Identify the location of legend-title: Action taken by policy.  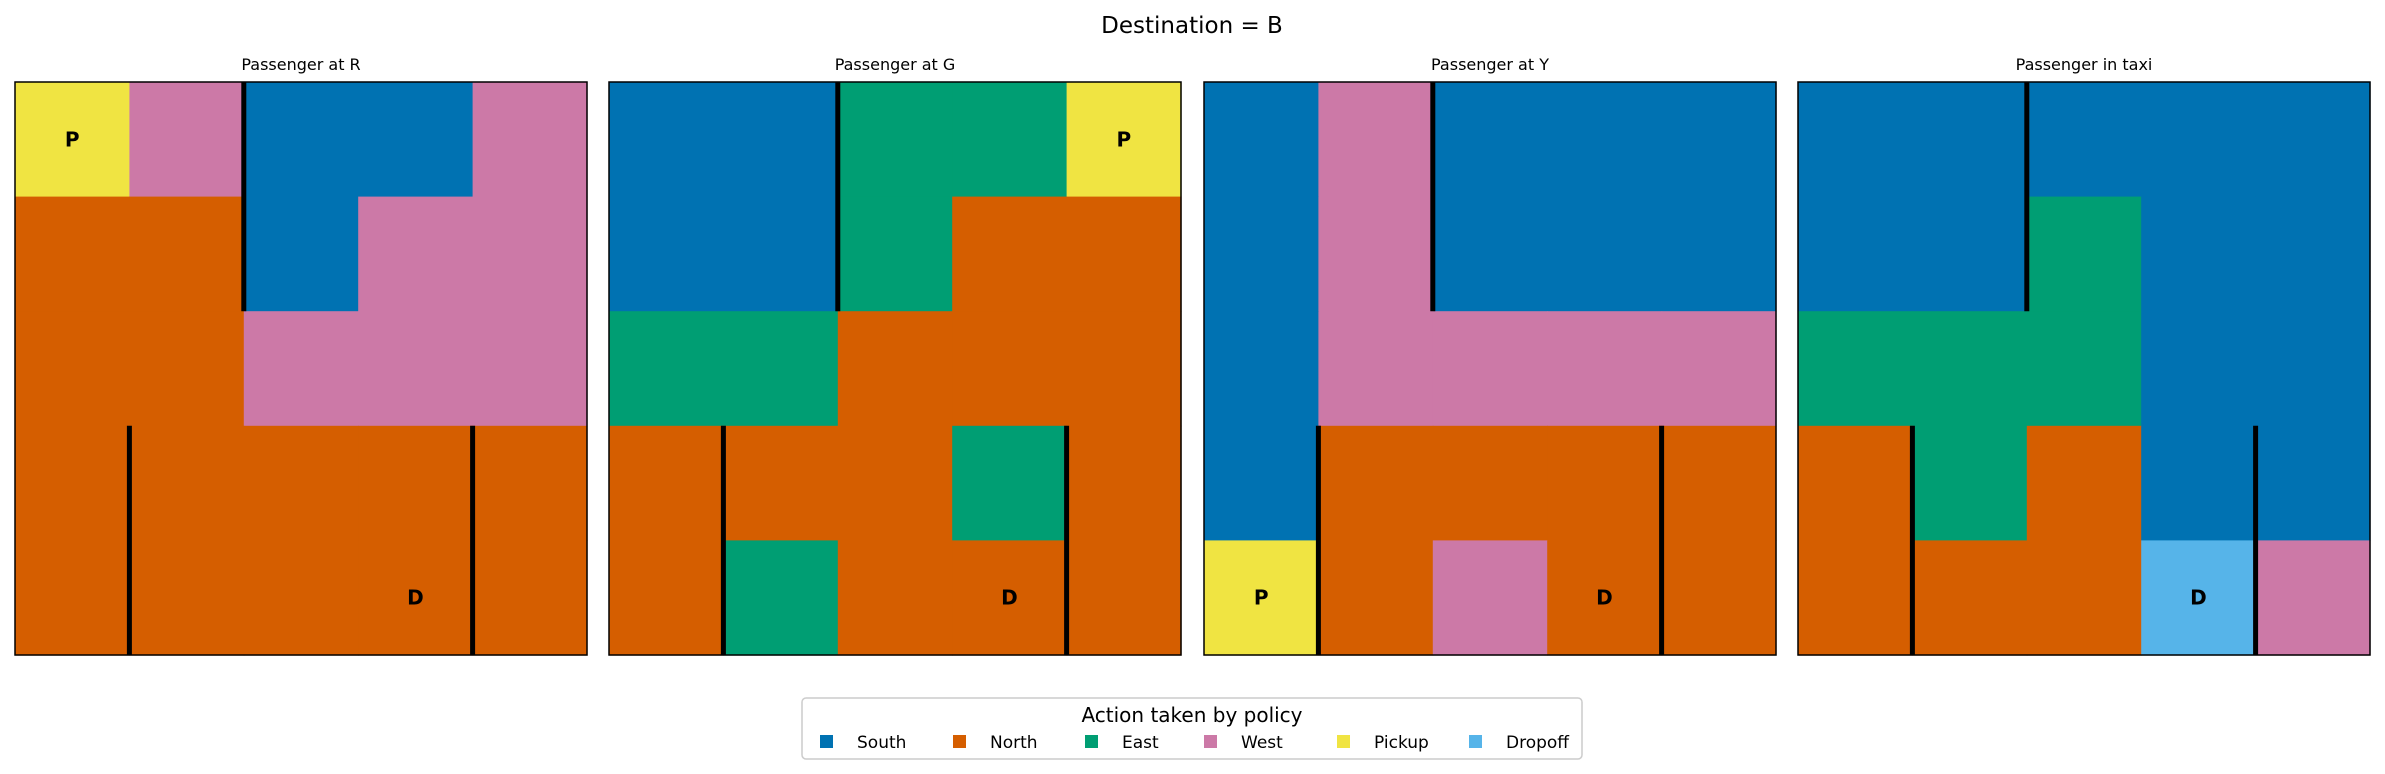
(1191, 715).